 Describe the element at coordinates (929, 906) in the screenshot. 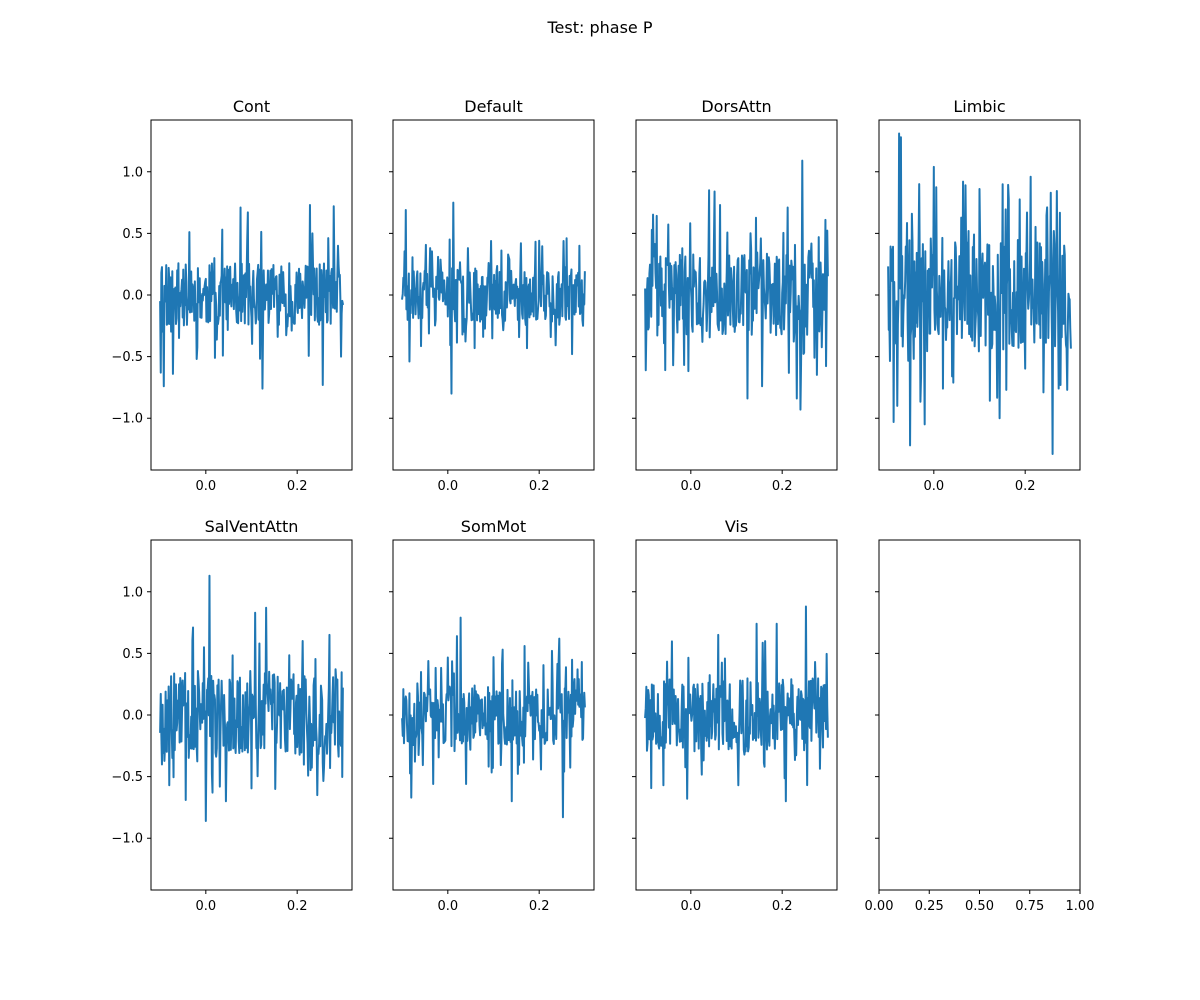

I see `x-tick-label: 0.25` at that location.